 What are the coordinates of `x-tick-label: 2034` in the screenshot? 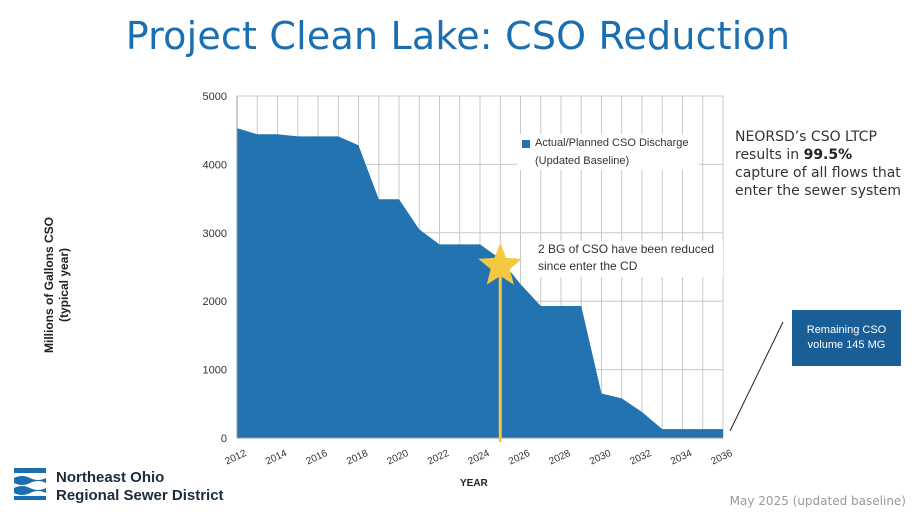 It's located at (681, 458).